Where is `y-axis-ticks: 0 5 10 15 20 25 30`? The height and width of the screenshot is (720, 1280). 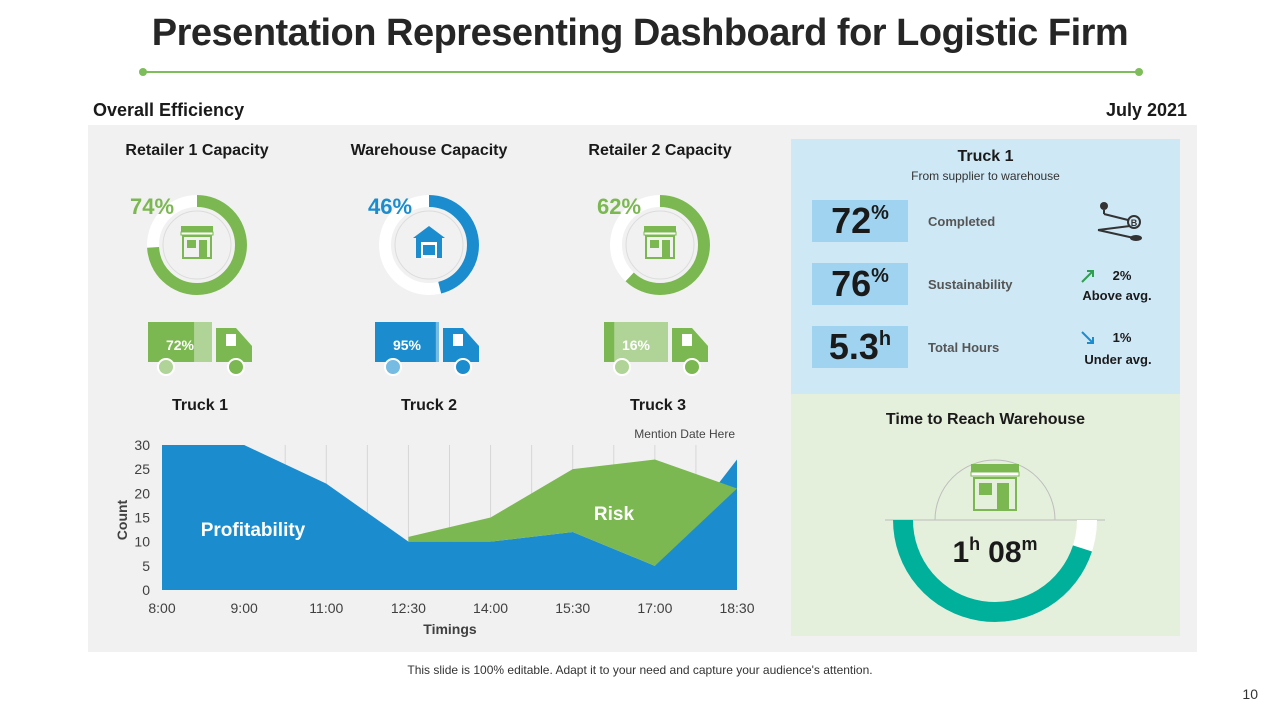 y-axis-ticks: 0 5 10 15 20 25 30 is located at coordinates (142, 517).